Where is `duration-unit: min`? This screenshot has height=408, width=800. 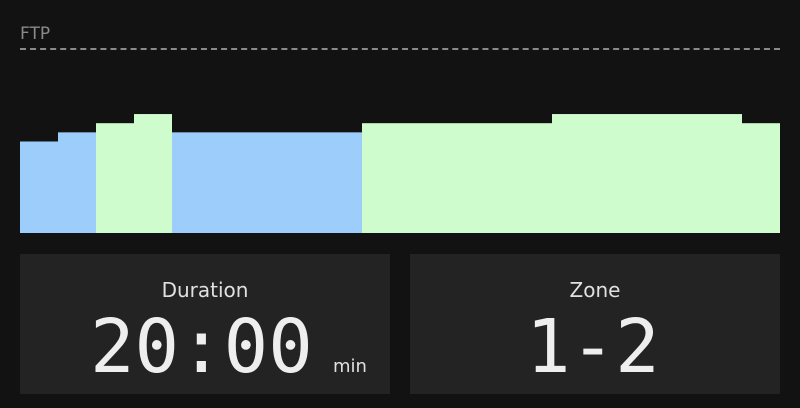
duration-unit: min is located at coordinates (350, 366).